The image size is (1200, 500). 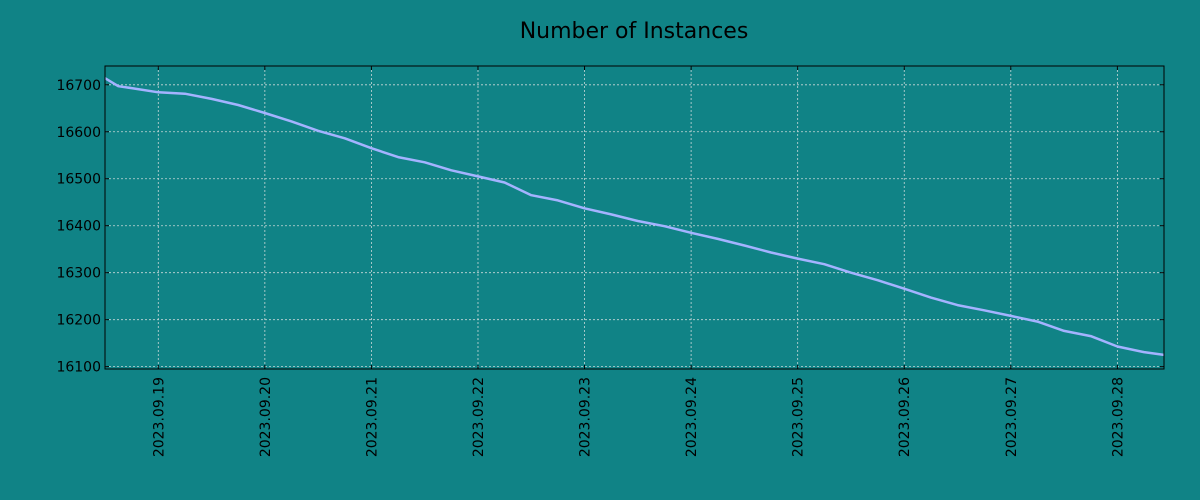 What do you see at coordinates (78, 321) in the screenshot?
I see `y-tick-label: 16200` at bounding box center [78, 321].